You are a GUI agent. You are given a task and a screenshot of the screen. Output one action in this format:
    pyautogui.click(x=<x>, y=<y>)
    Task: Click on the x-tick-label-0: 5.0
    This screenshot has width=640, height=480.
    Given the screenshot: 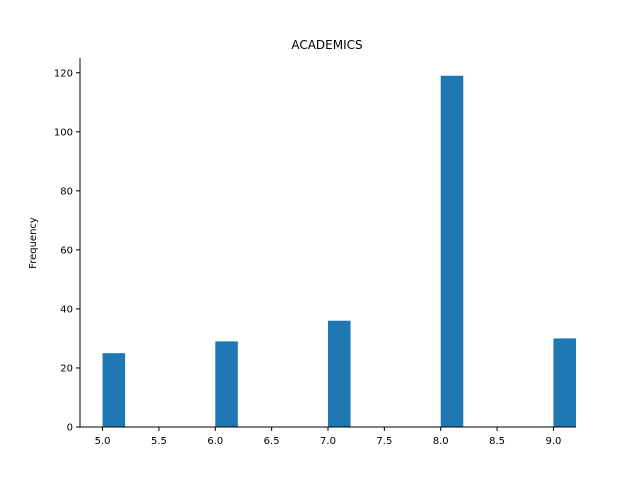 What is the action you would take?
    pyautogui.click(x=103, y=441)
    